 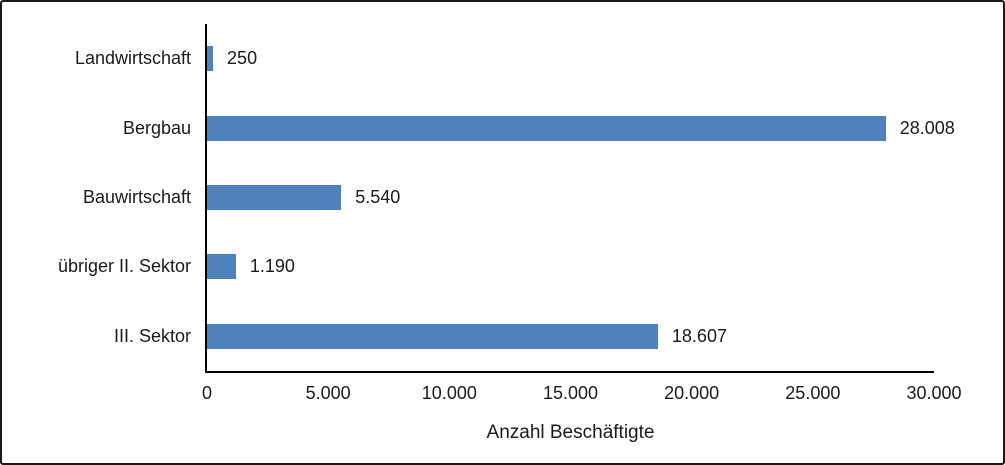 I want to click on x-tick-label: 20.000, so click(x=692, y=393).